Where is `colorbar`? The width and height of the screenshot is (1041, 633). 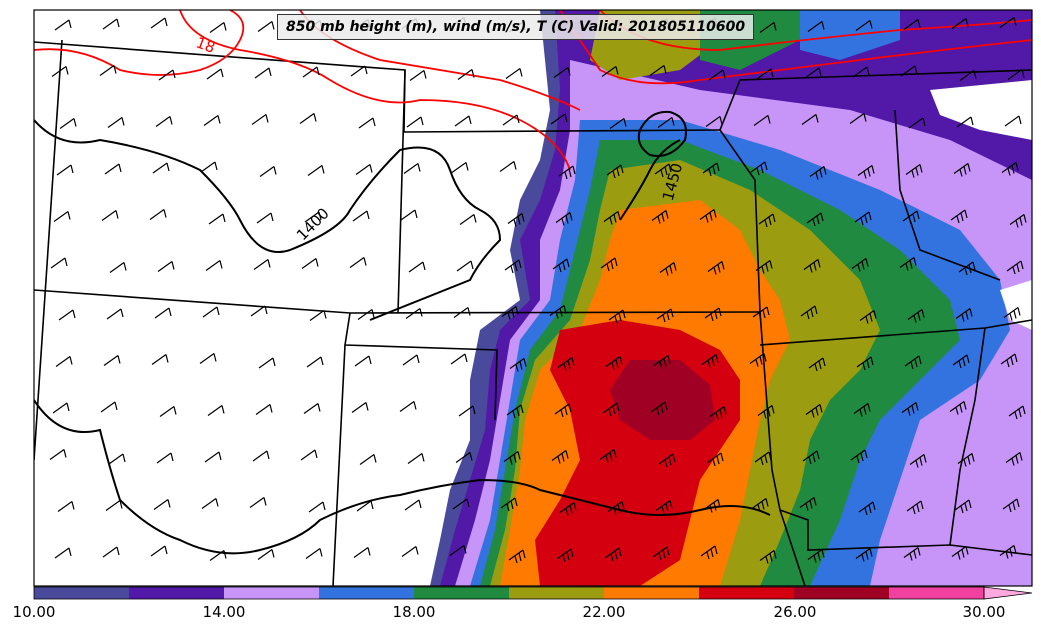
colorbar is located at coordinates (533, 593).